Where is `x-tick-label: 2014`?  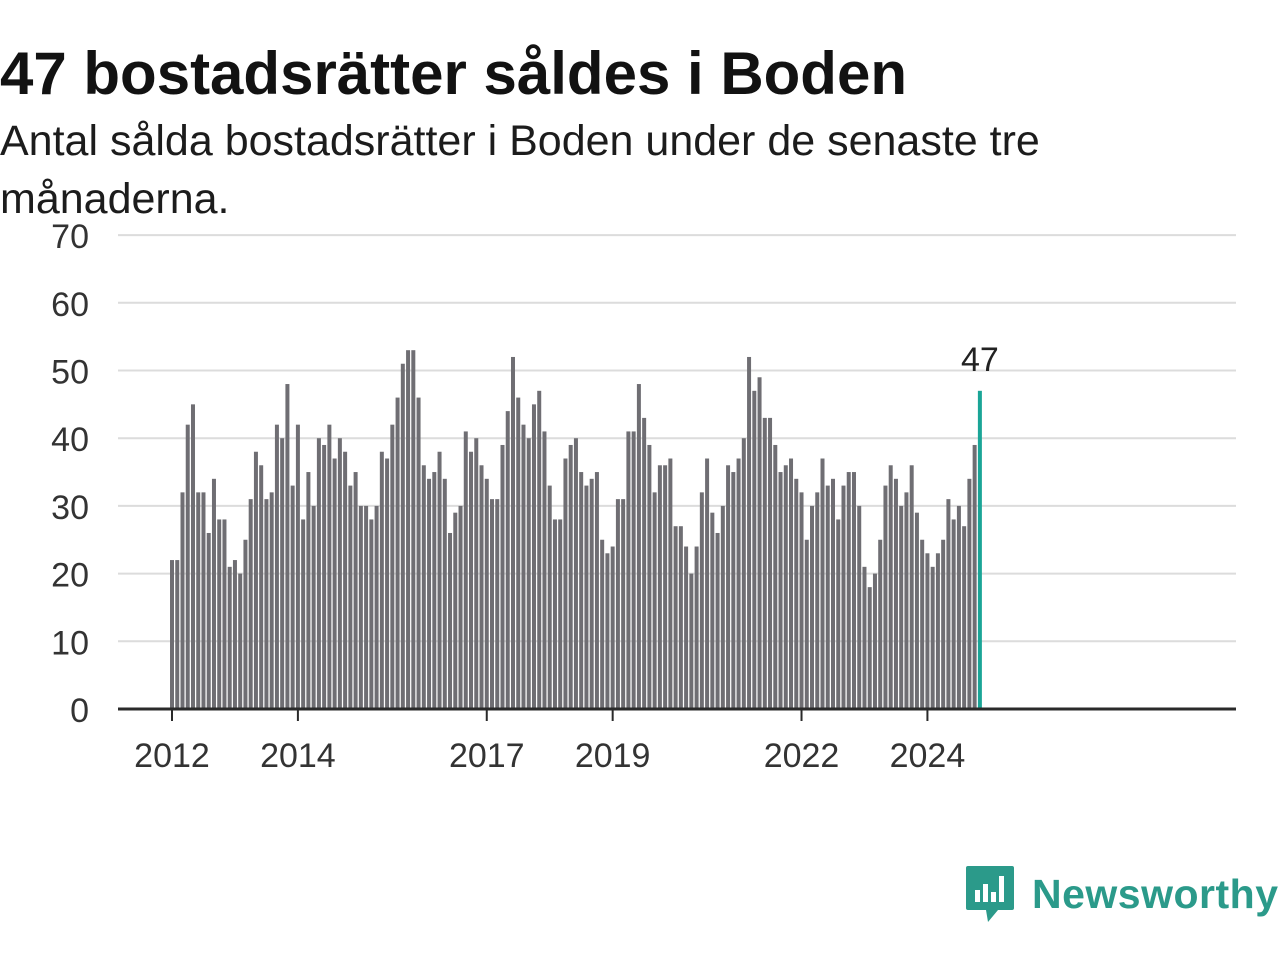
x-tick-label: 2014 is located at coordinates (298, 756).